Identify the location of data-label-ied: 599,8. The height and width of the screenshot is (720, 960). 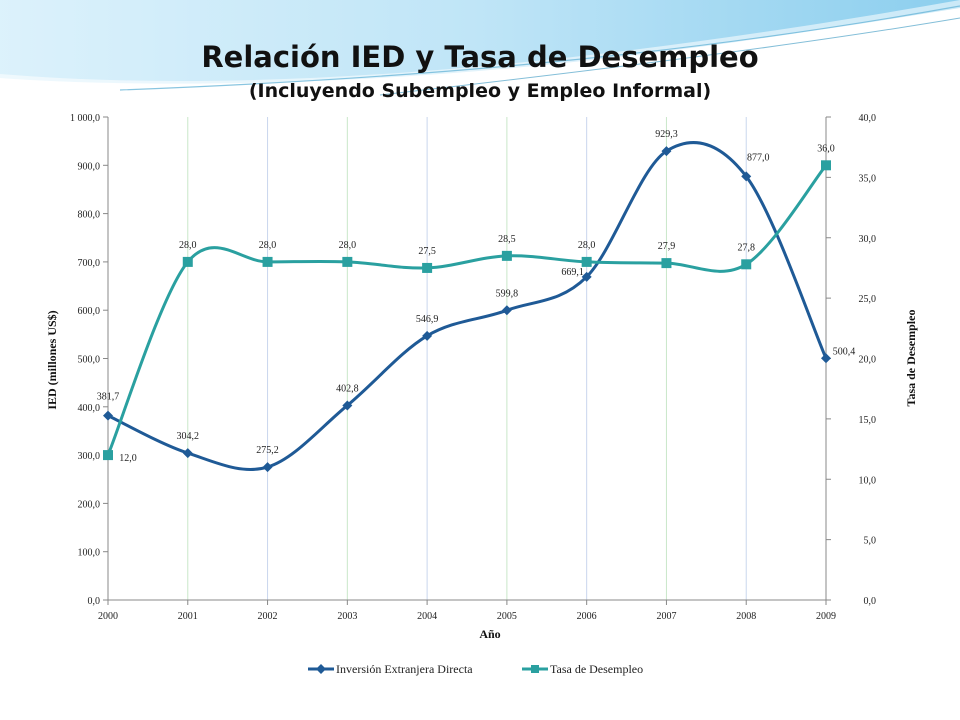
(507, 293).